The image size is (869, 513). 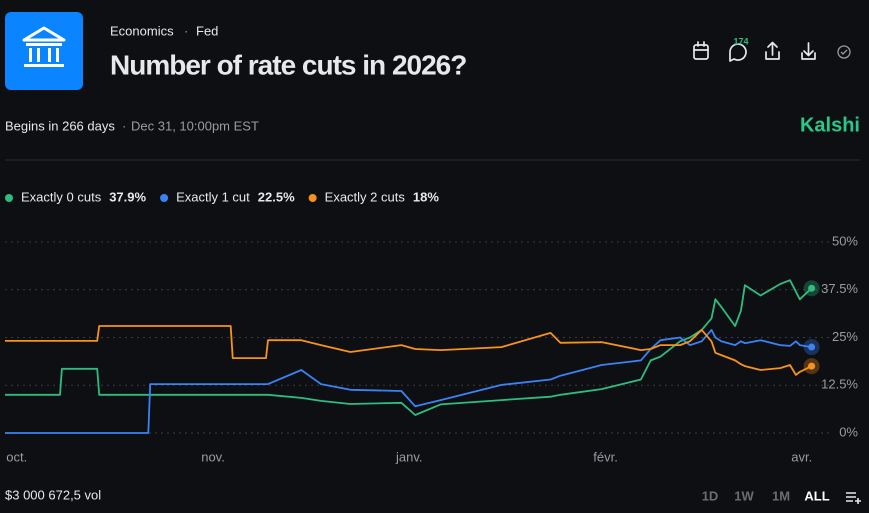 I want to click on y-tick-label: 37.5%, so click(x=839, y=288).